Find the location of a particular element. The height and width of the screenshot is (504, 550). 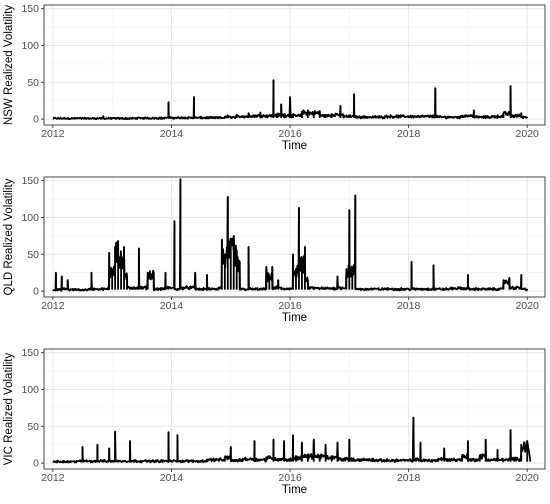

y-axis-title: VIC Realized Volatility is located at coordinates (9, 409).